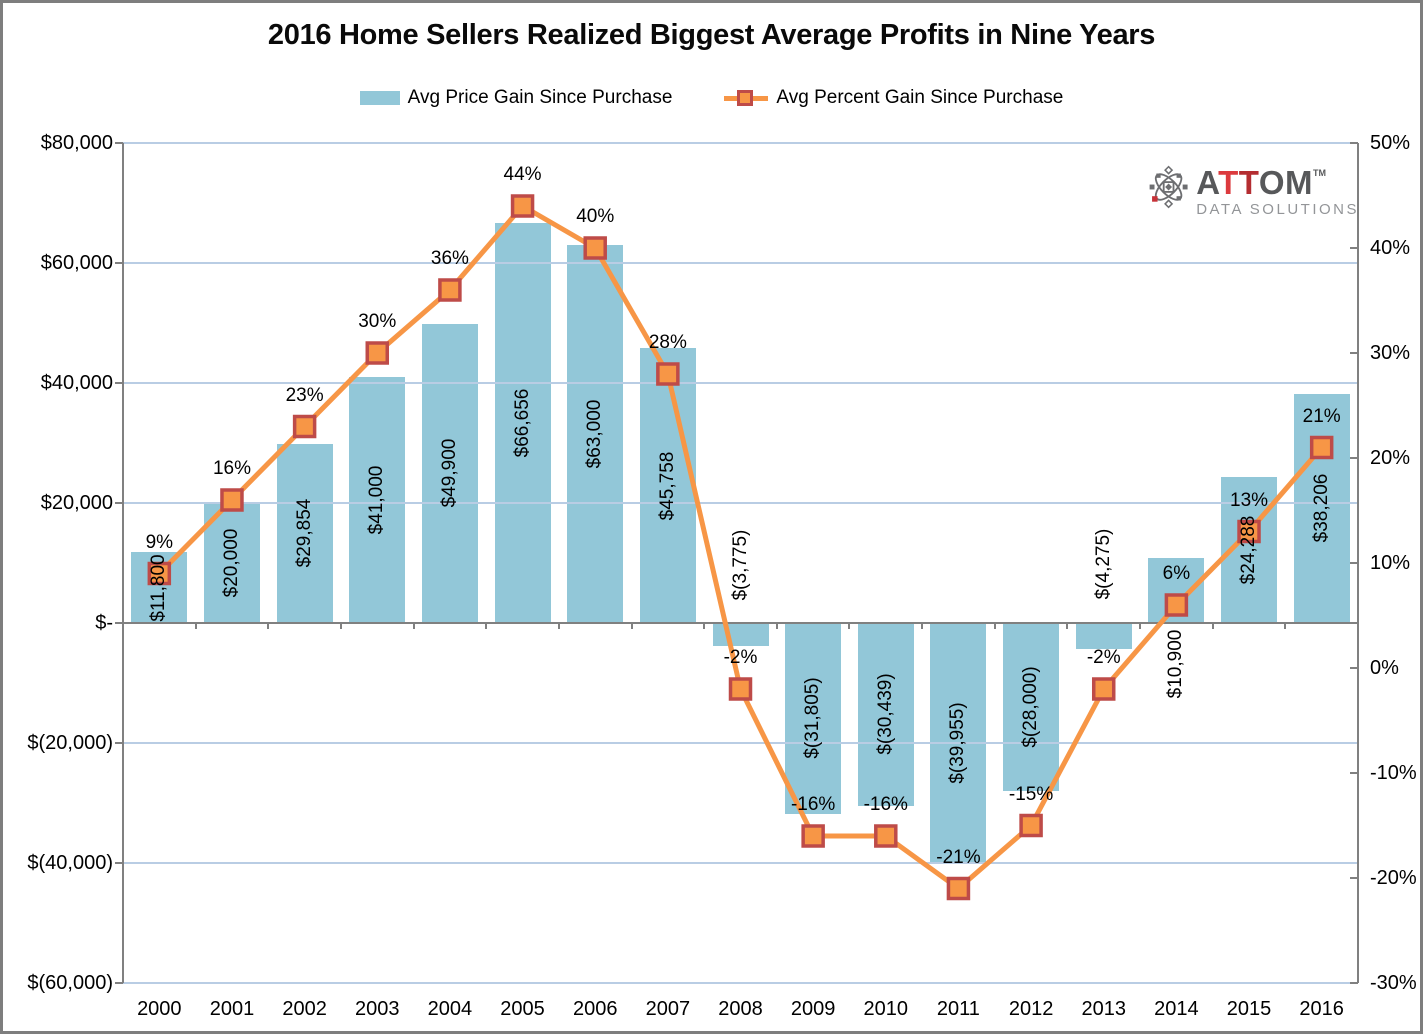 This screenshot has height=1034, width=1423. I want to click on x-axis-label-2002: 2002, so click(304, 1009).